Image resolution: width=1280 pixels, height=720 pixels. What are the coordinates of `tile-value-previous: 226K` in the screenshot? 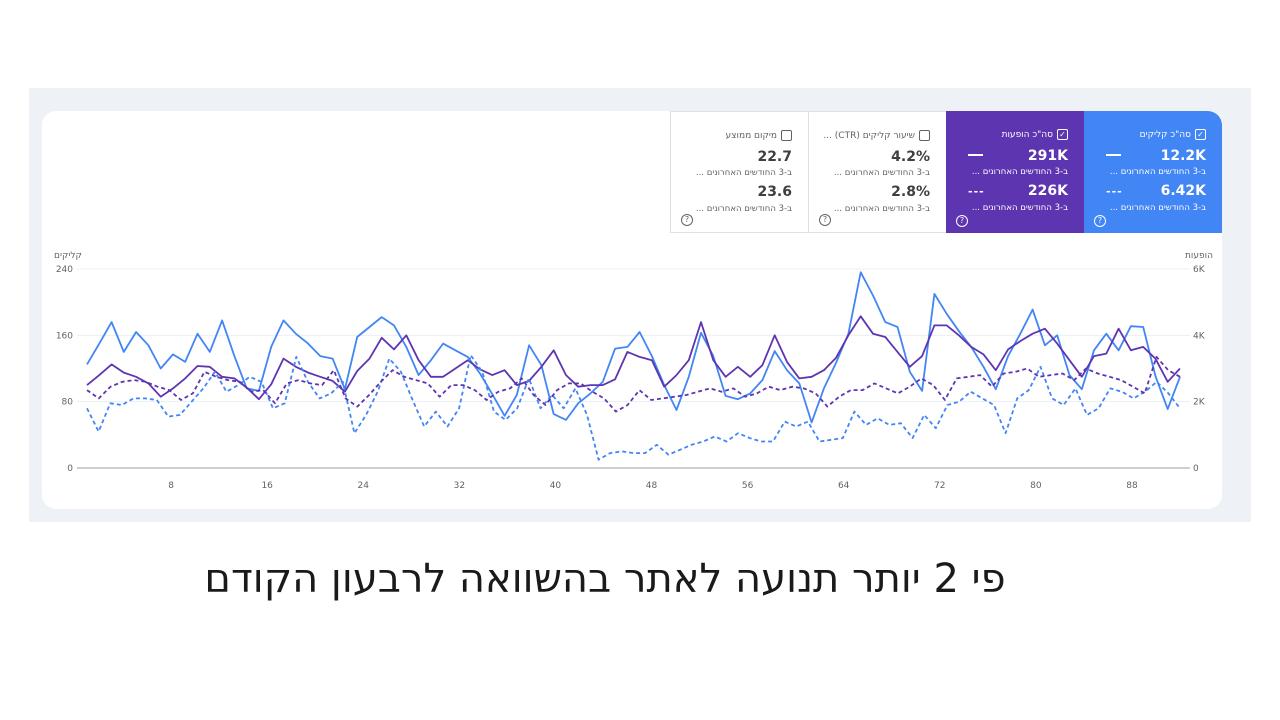 It's located at (1047, 191).